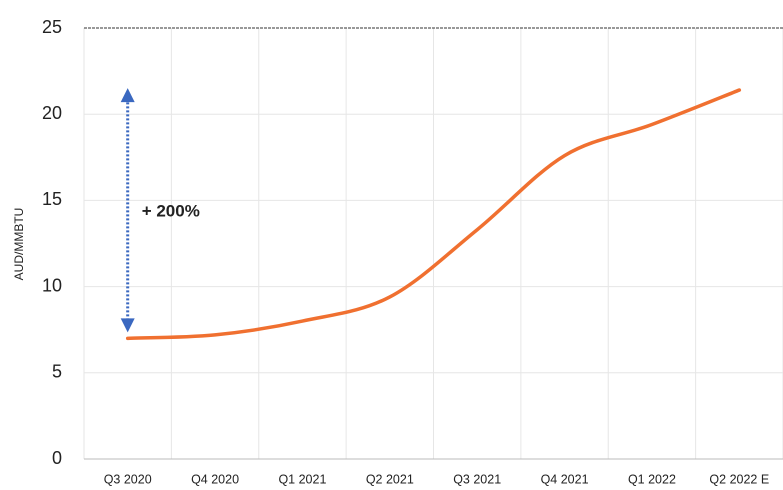 The image size is (783, 490). Describe the element at coordinates (565, 479) in the screenshot. I see `x-tick-label: Q4 2021` at that location.